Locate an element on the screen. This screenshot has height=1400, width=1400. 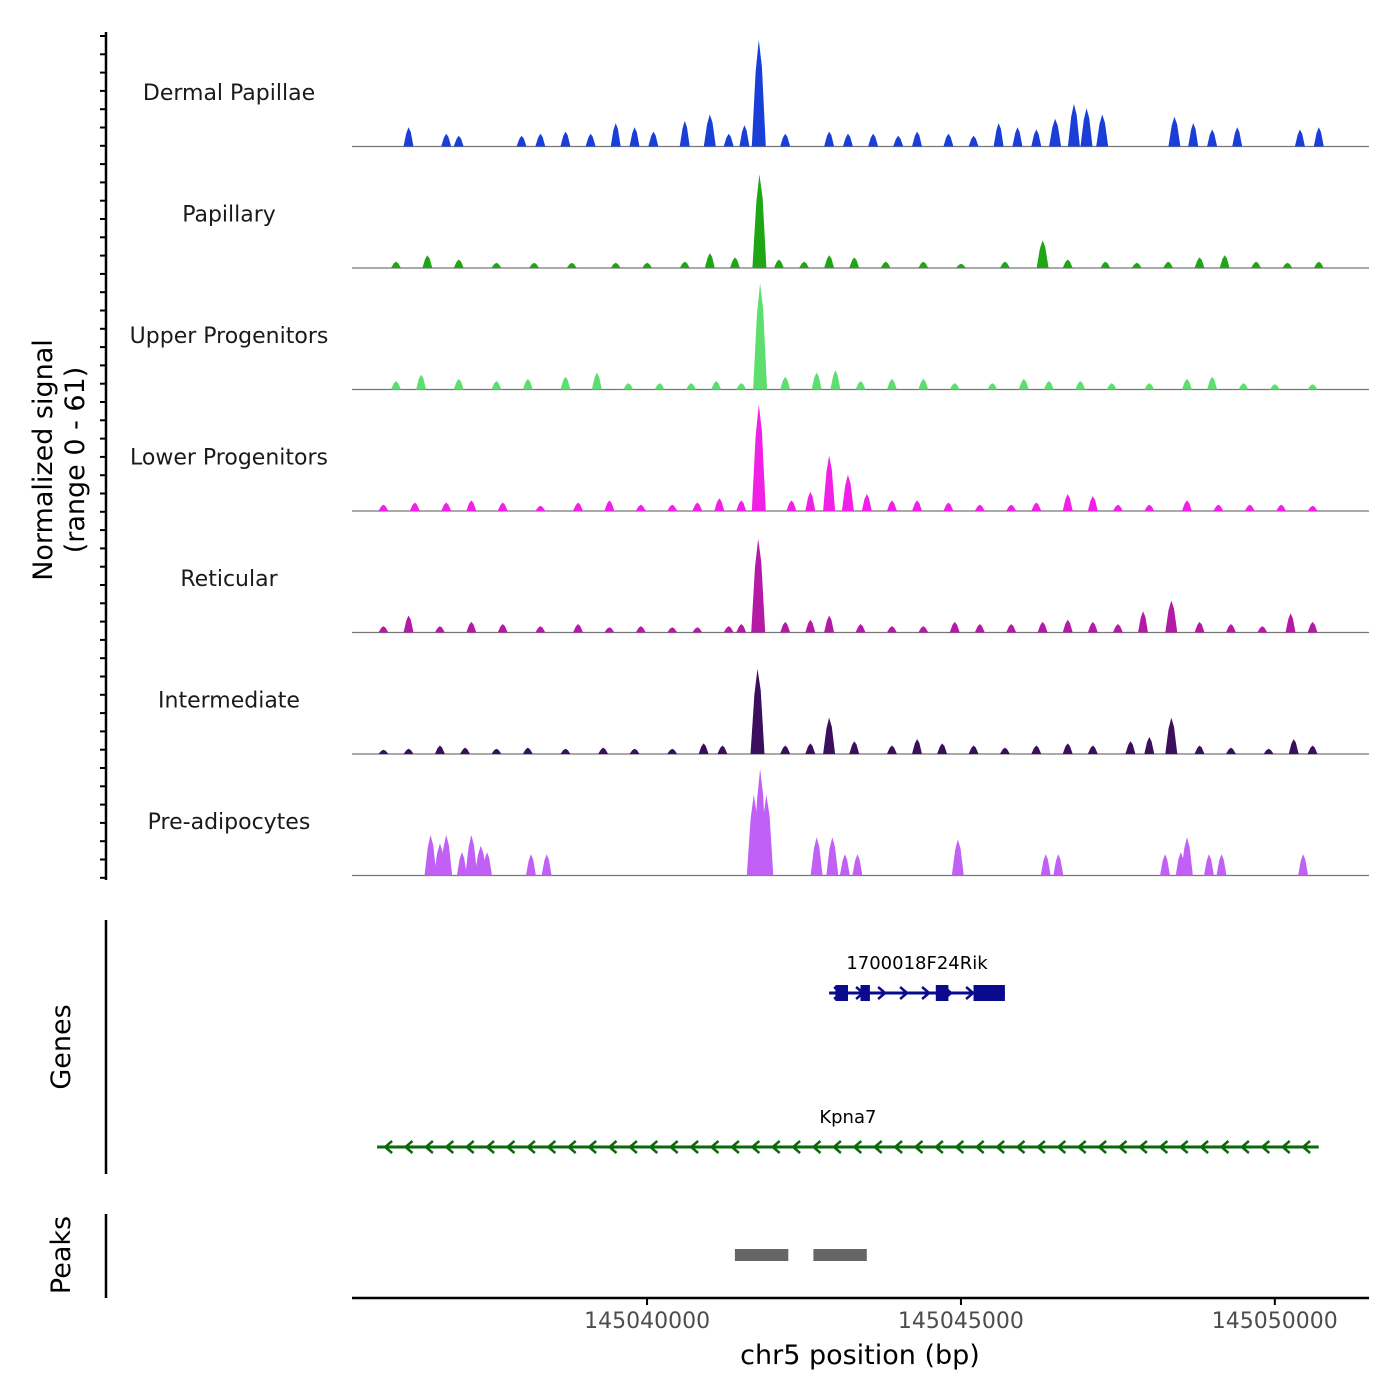
x-tick-label: 145050000 is located at coordinates (1275, 1321).